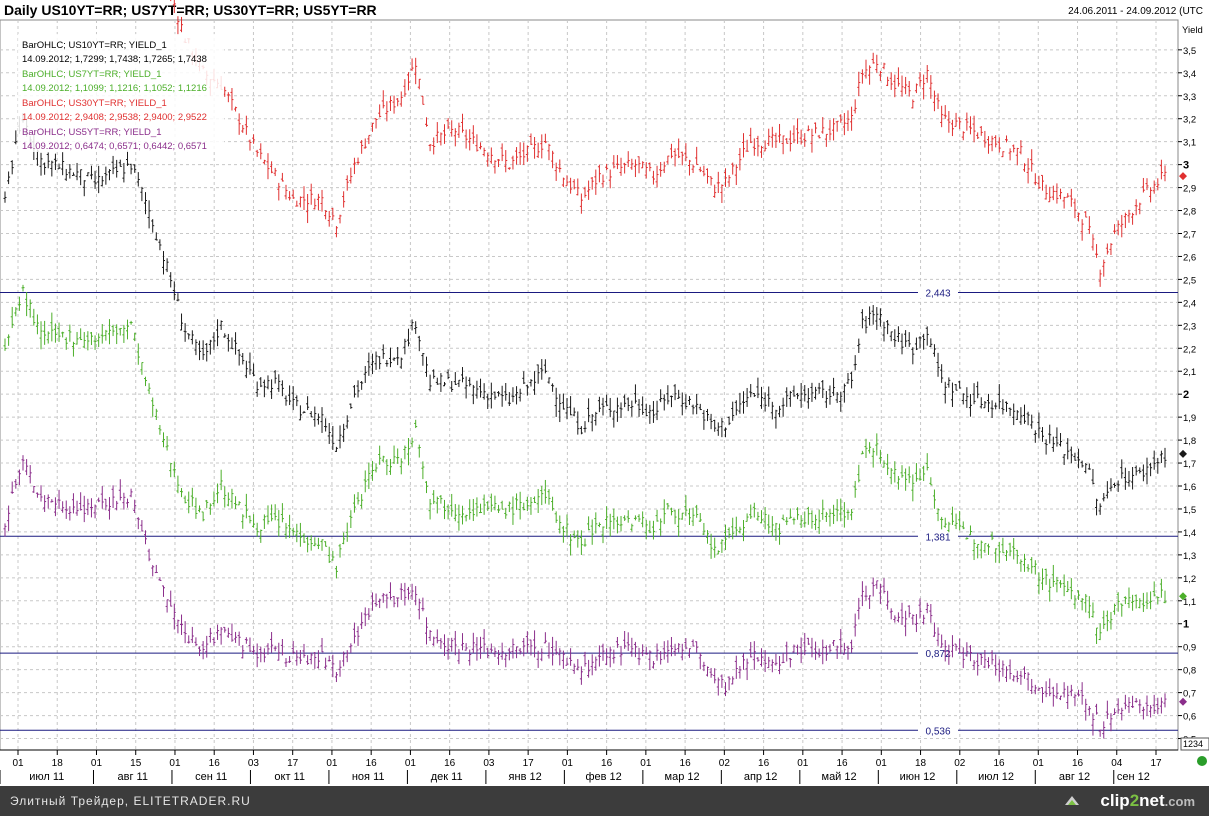 The image size is (1209, 816). Describe the element at coordinates (1189, 97) in the screenshot. I see `y-tick-label: 3,3` at that location.